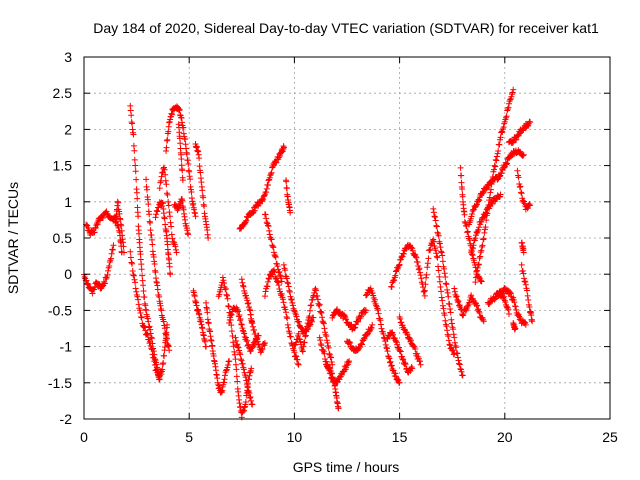 The height and width of the screenshot is (480, 640). I want to click on y-tick-label: -1.5, so click(60, 383).